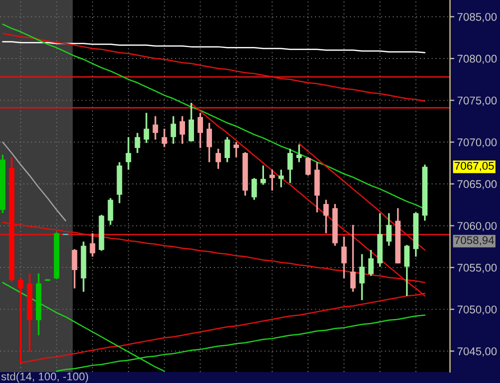  I want to click on text: 7067,05, so click(474, 167).